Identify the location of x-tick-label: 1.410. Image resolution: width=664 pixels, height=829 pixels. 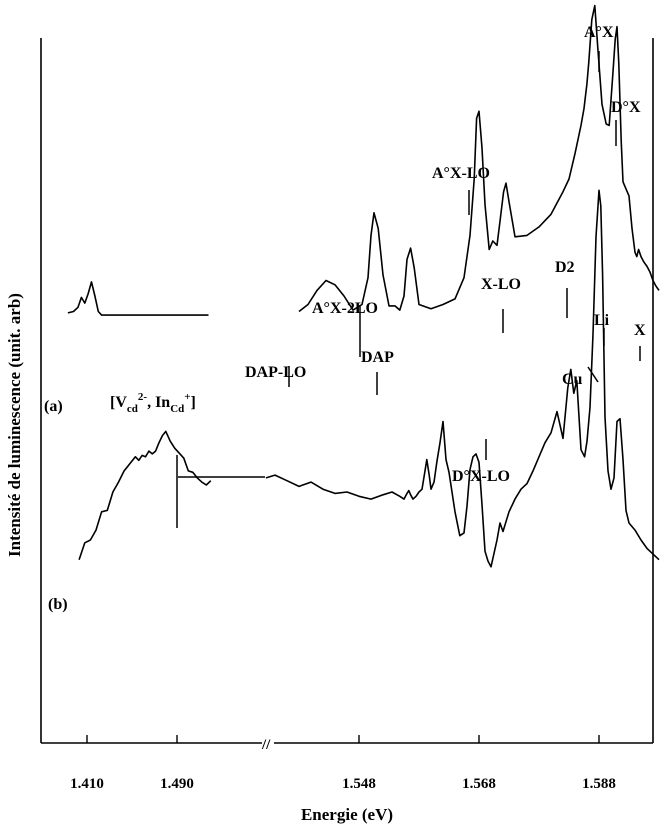
(87, 784).